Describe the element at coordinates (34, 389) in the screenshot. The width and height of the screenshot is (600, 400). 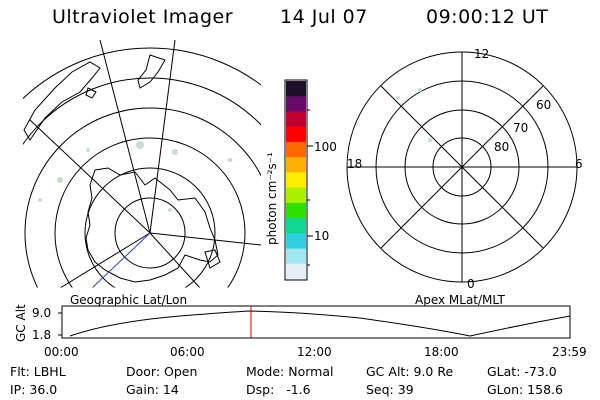
I see `ip-info: IP: 36.0` at that location.